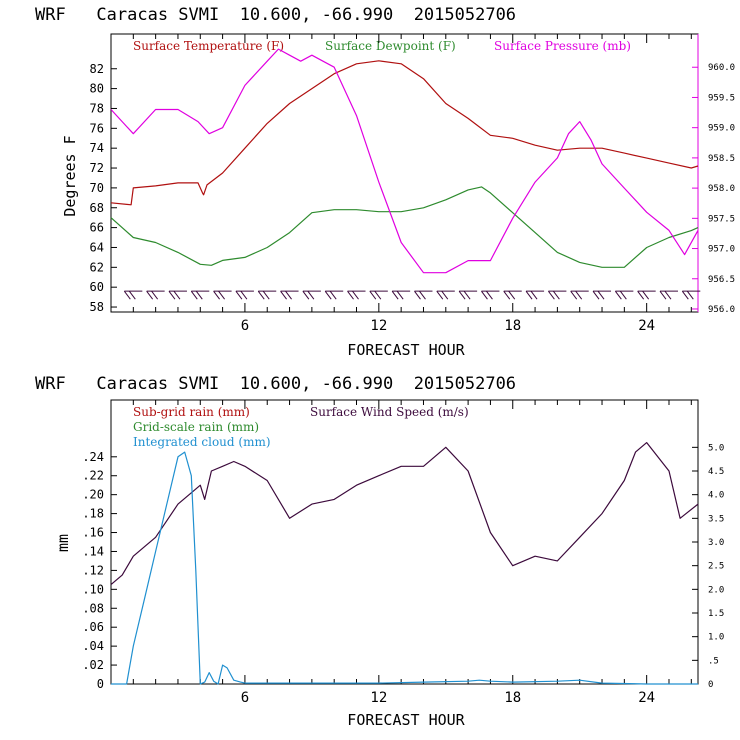  What do you see at coordinates (97, 307) in the screenshot?
I see `y-tick-label: 58` at bounding box center [97, 307].